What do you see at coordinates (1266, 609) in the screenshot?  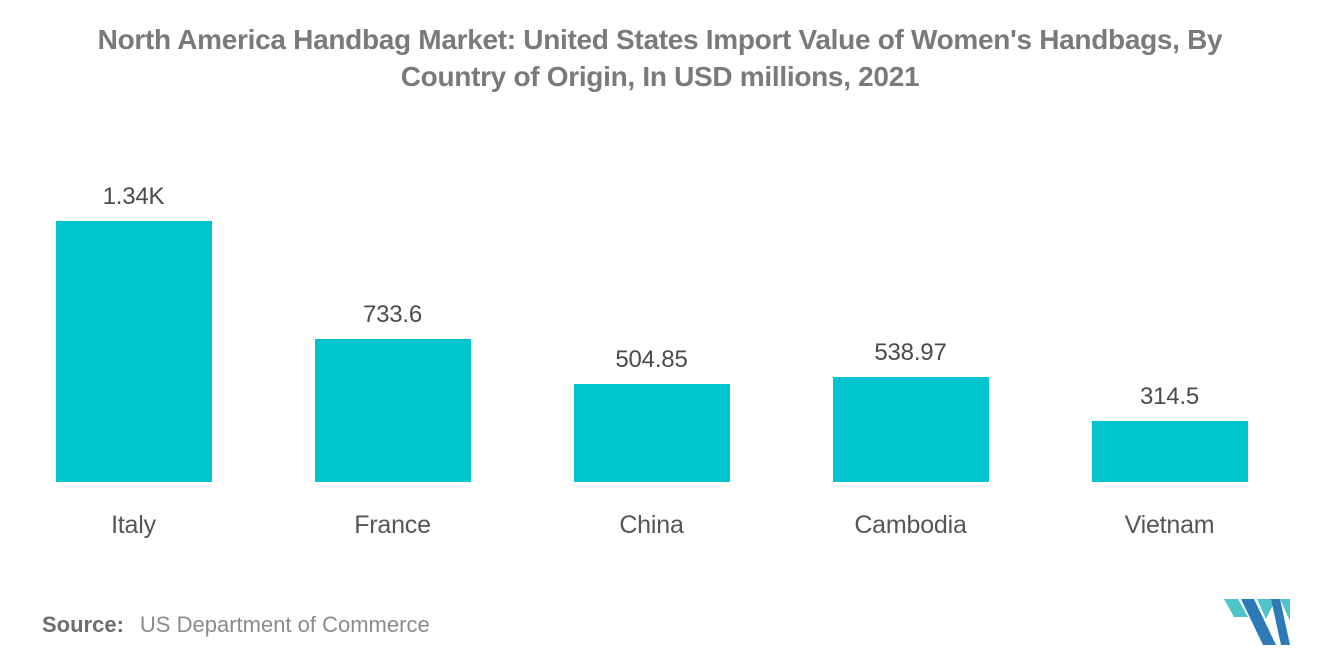 I see `logo-teal-inverted-triangle` at bounding box center [1266, 609].